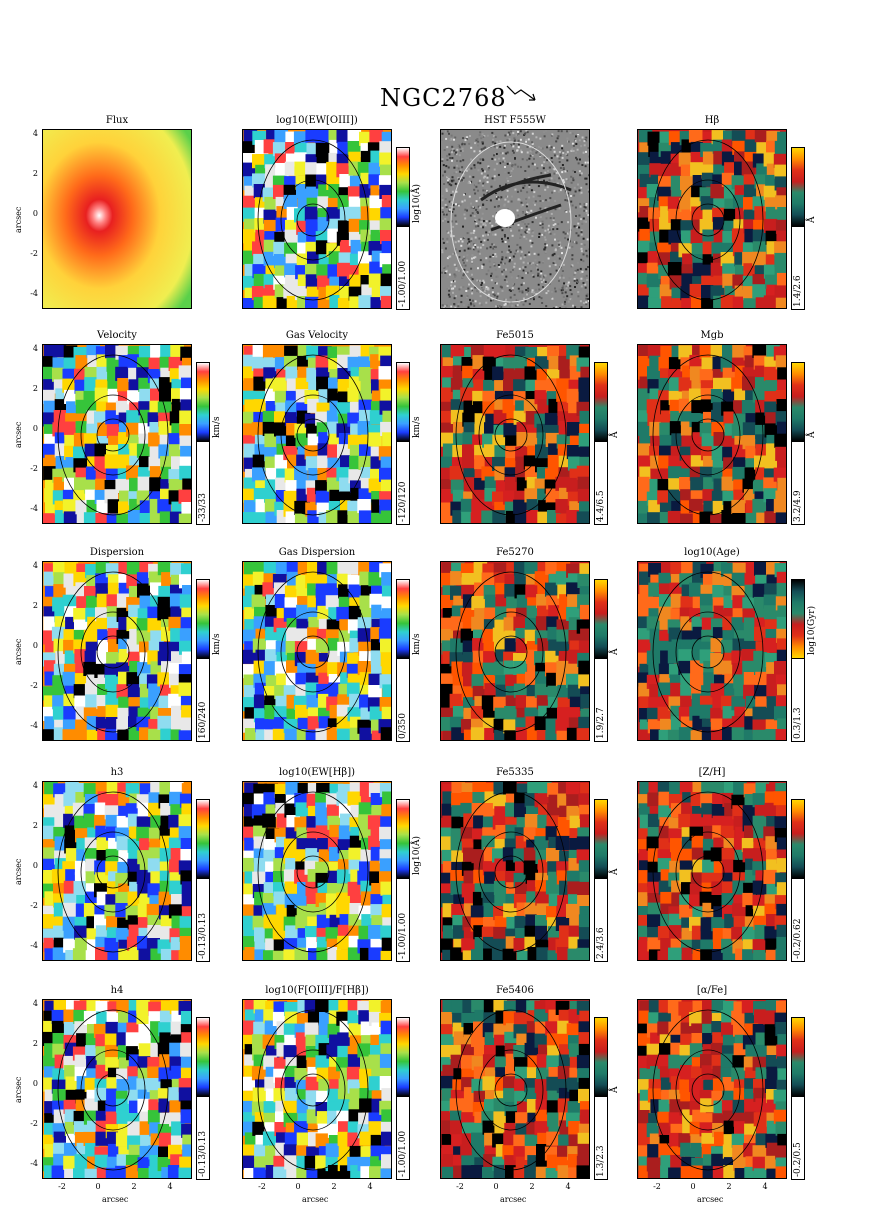  Describe the element at coordinates (34, 725) in the screenshot. I see `y-tick-label: -4` at that location.